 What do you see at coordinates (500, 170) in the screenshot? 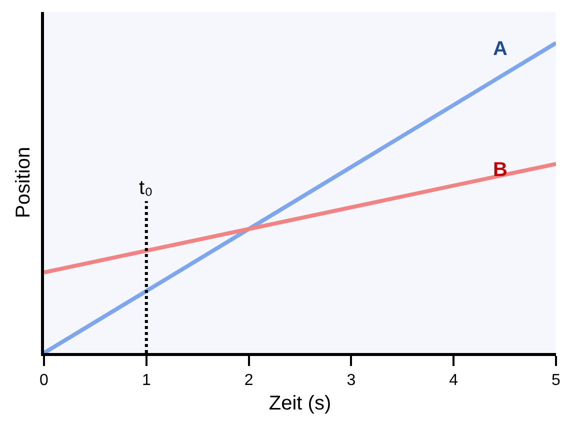
I see `series-label: B` at bounding box center [500, 170].